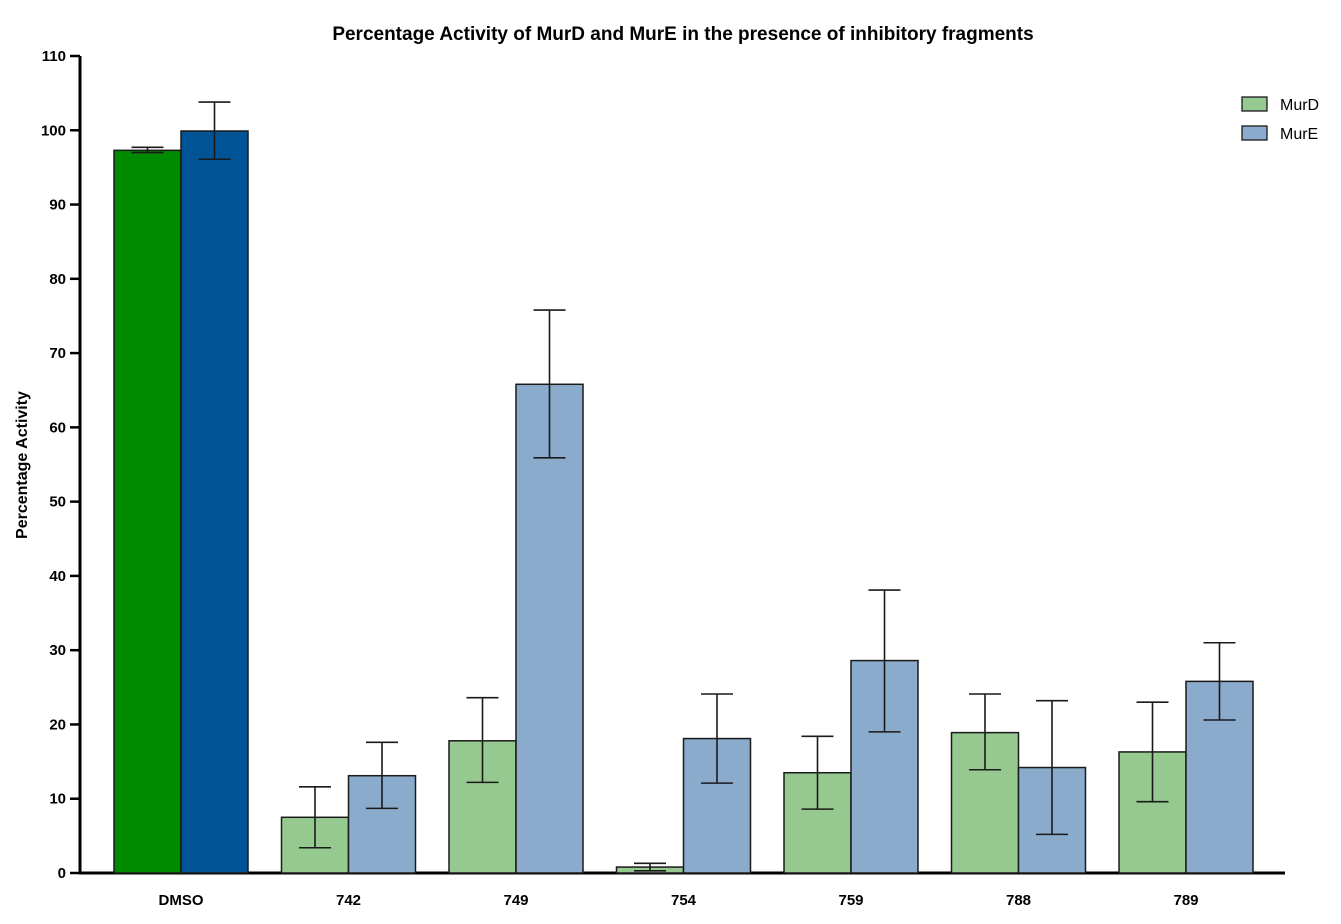  I want to click on y-tick-label: 60, so click(57, 427).